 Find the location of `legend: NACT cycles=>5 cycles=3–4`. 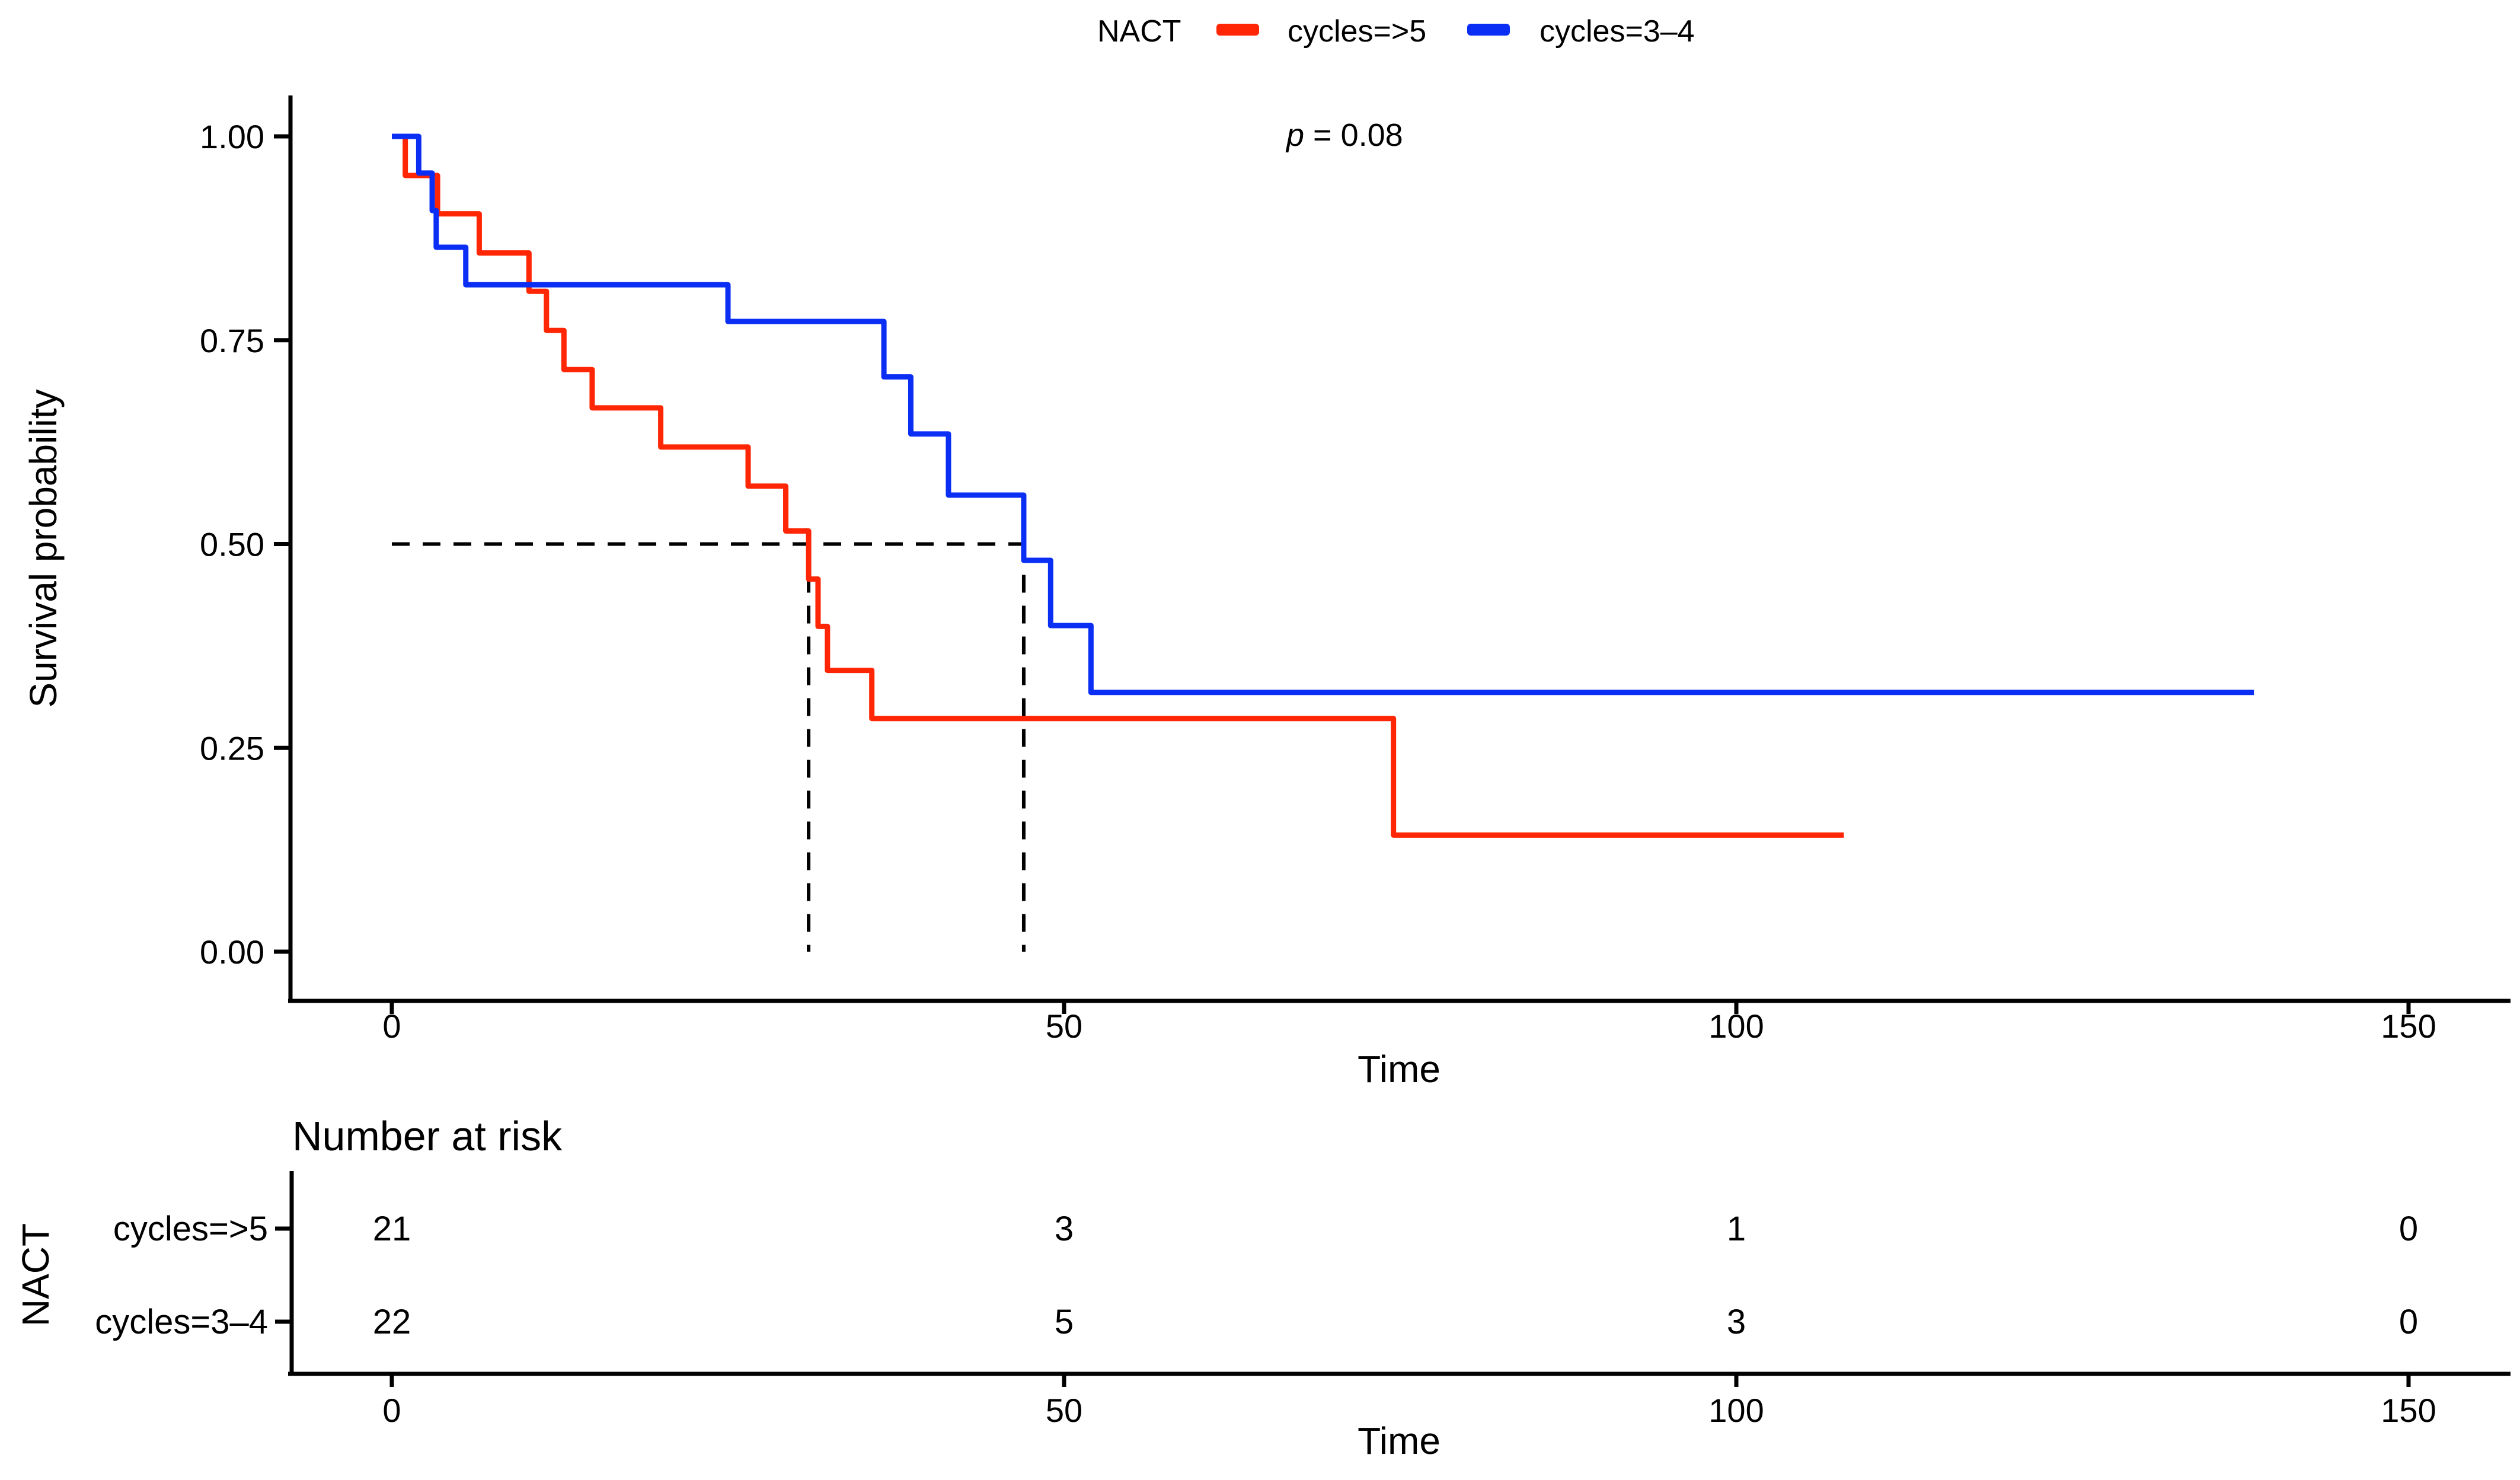

legend: NACT cycles=>5 cycles=3–4 is located at coordinates (1396, 31).